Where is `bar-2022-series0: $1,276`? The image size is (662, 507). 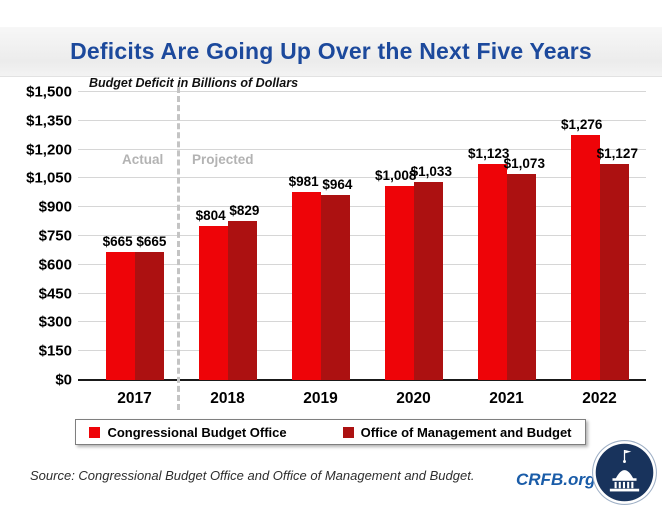 bar-2022-series0: $1,276 is located at coordinates (581, 248).